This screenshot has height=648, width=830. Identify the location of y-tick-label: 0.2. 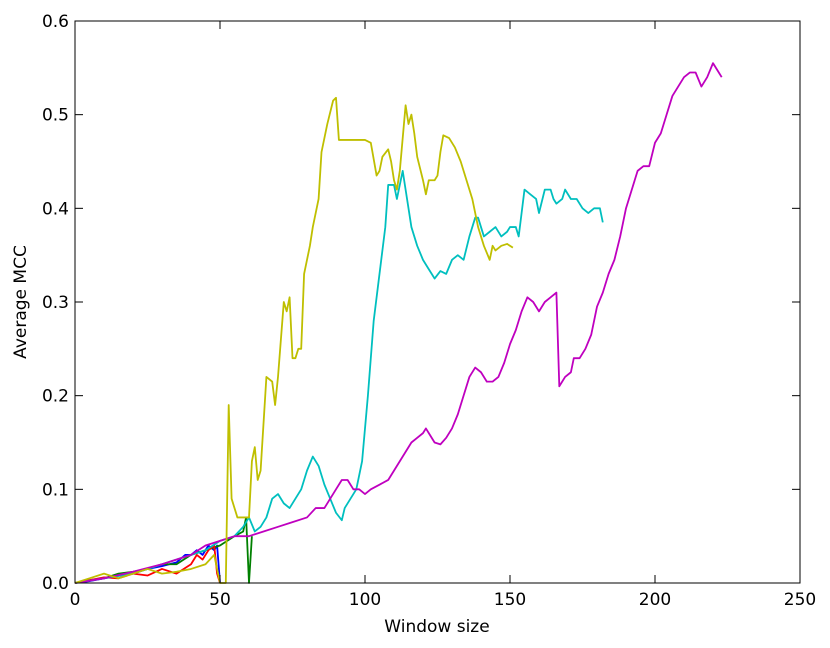
(55, 397).